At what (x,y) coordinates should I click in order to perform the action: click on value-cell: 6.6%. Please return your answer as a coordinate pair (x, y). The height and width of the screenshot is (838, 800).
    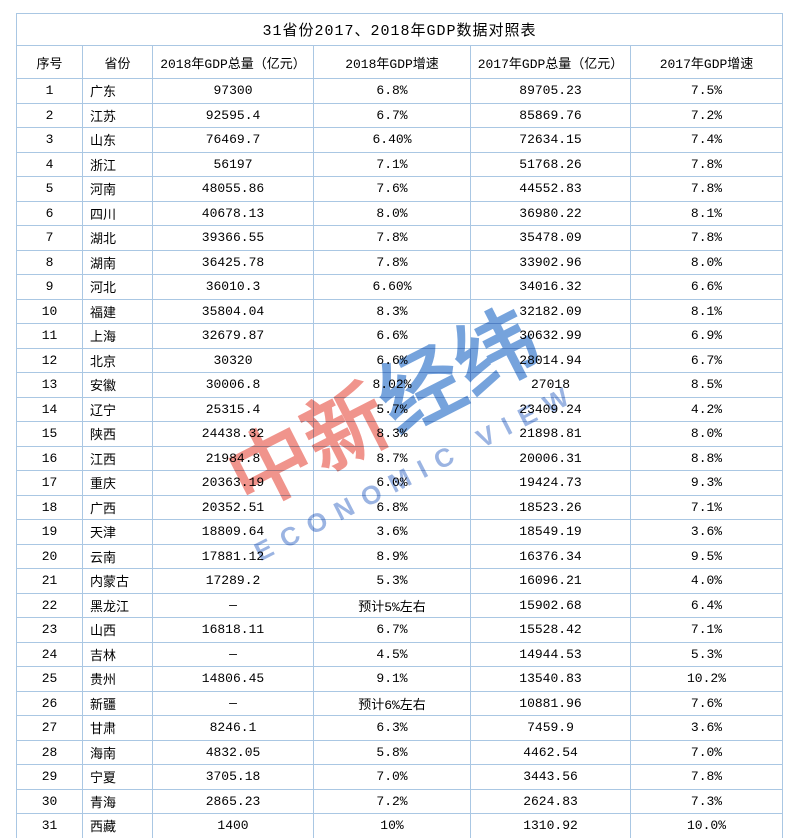
    Looking at the image, I should click on (392, 336).